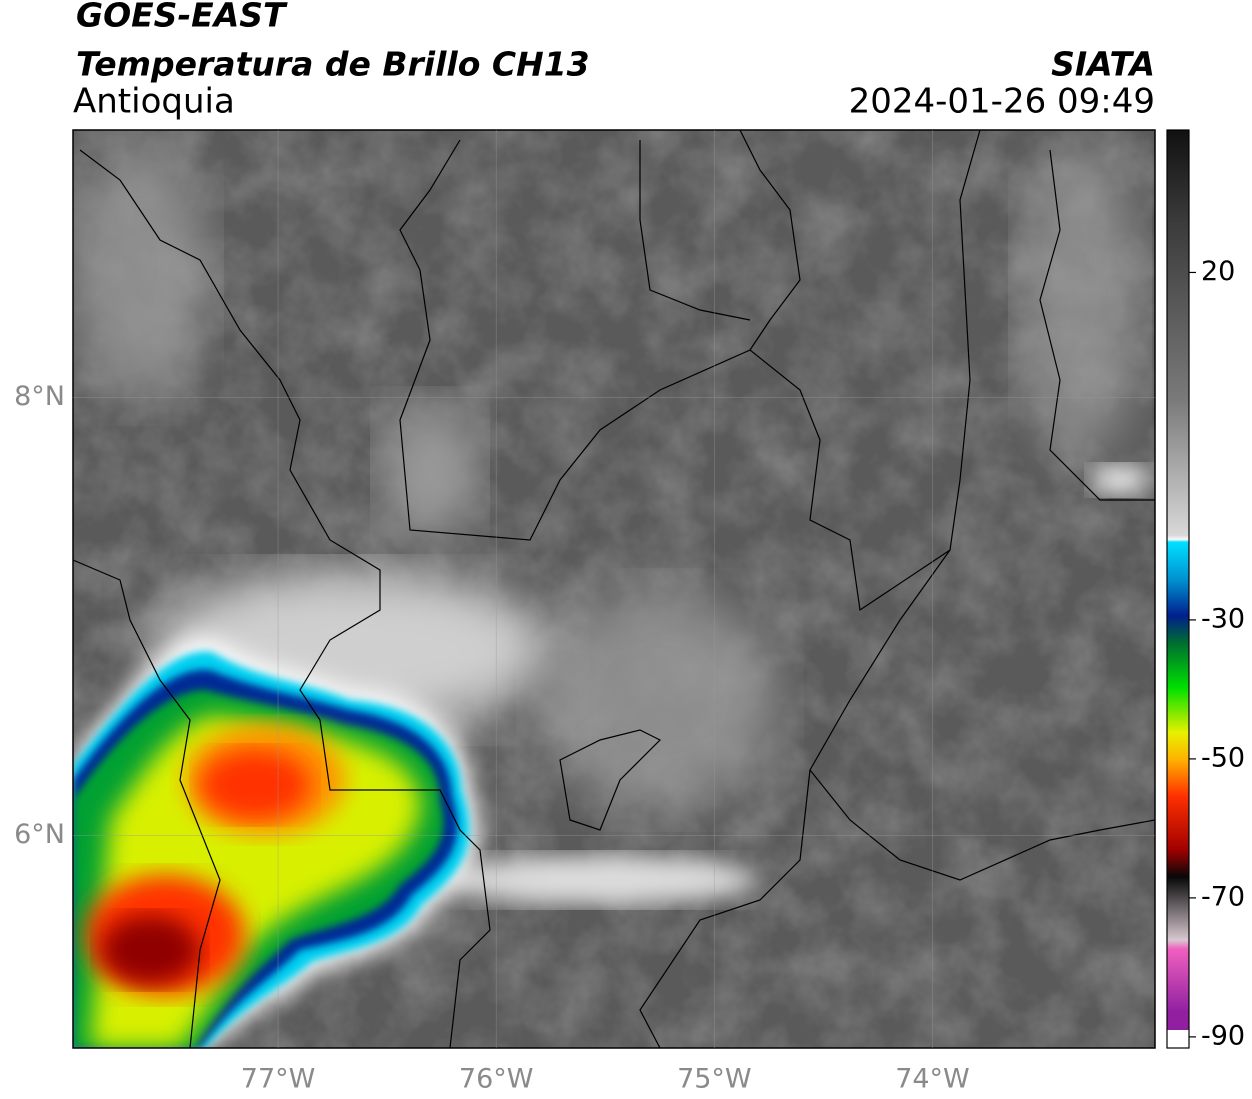 The width and height of the screenshot is (1252, 1099). I want to click on colorbar-tick-label: 20, so click(1218, 271).